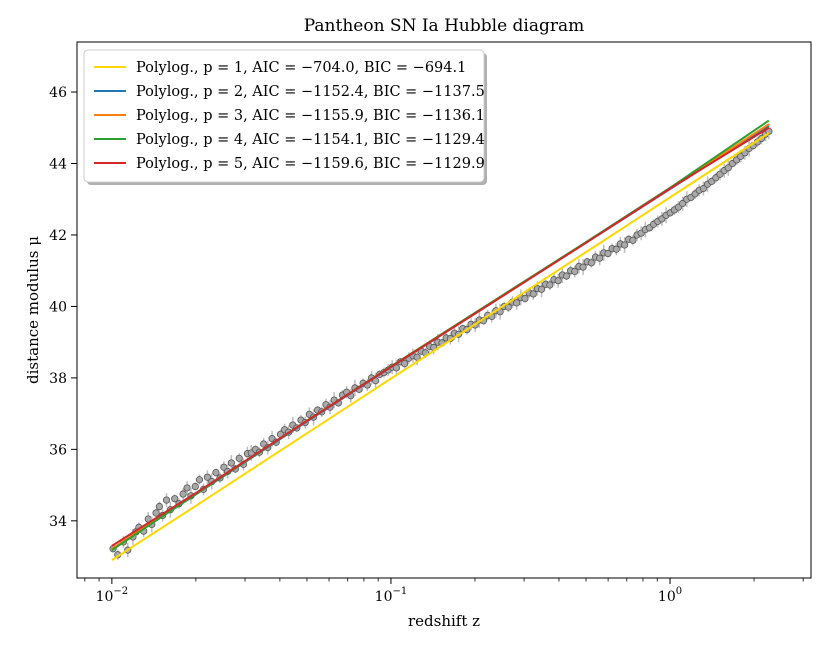 The image size is (830, 653). I want to click on y-tick-label: 42, so click(58, 236).